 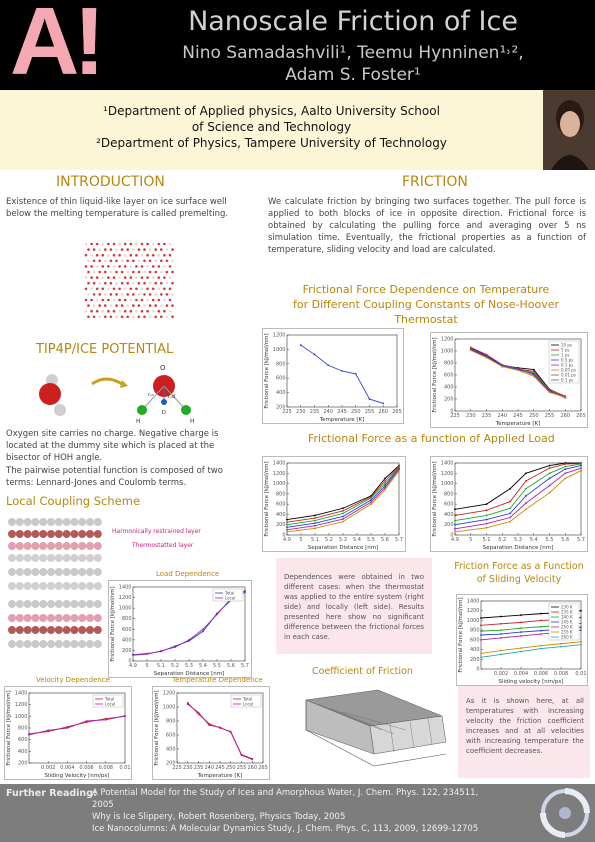 I want to click on x-axis-label: Separation Distance [nm], so click(x=518, y=548).